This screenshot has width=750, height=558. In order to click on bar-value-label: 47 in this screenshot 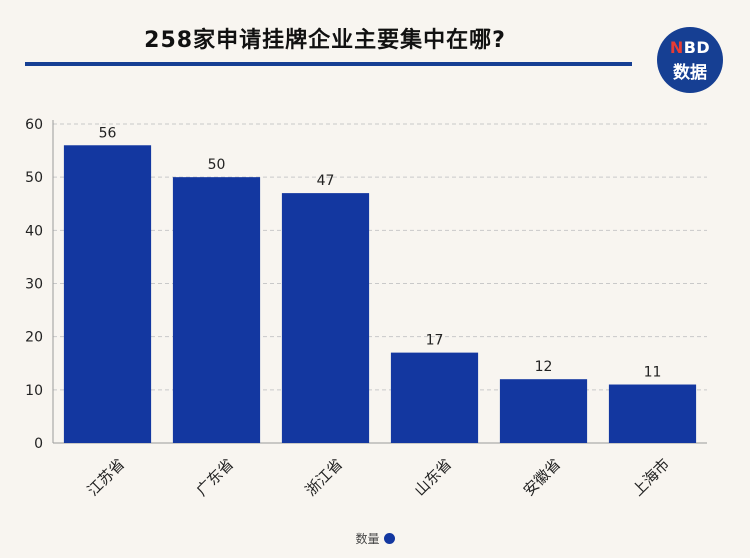, I will do `click(326, 181)`.